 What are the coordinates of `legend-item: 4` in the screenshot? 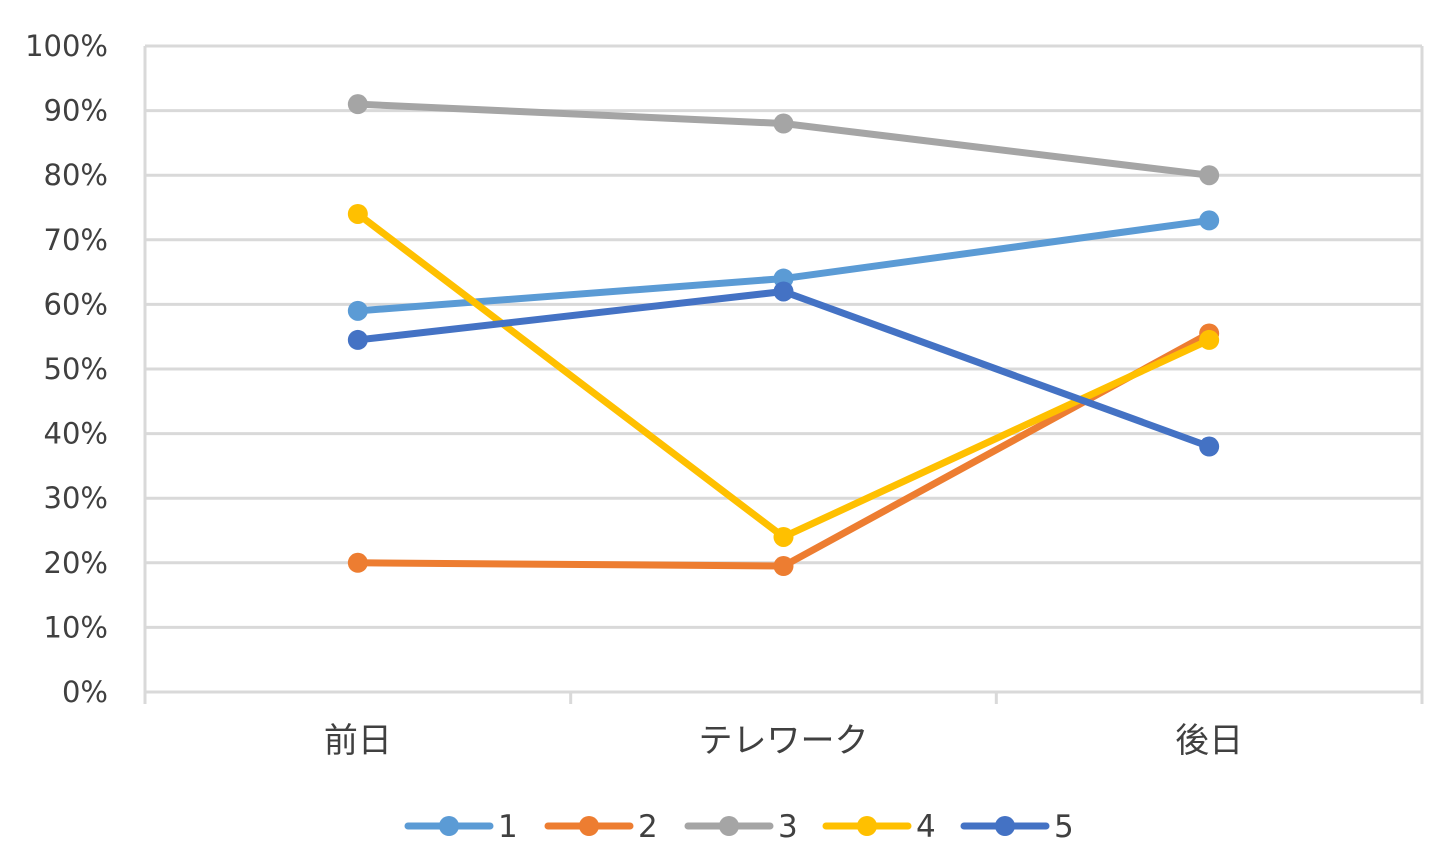 It's located at (879, 827).